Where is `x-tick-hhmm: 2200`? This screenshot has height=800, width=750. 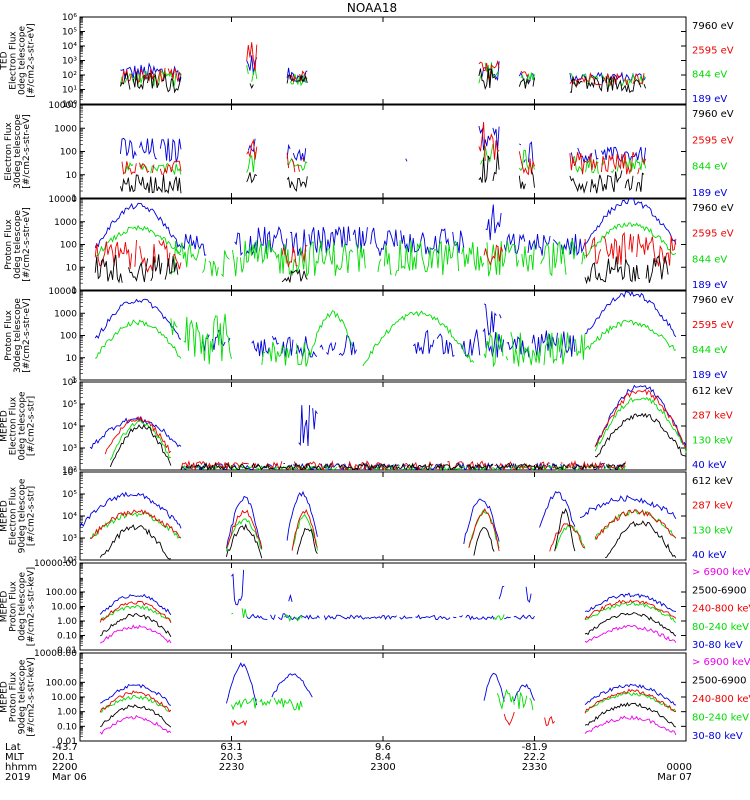 x-tick-hhmm: 2200 is located at coordinates (64, 767).